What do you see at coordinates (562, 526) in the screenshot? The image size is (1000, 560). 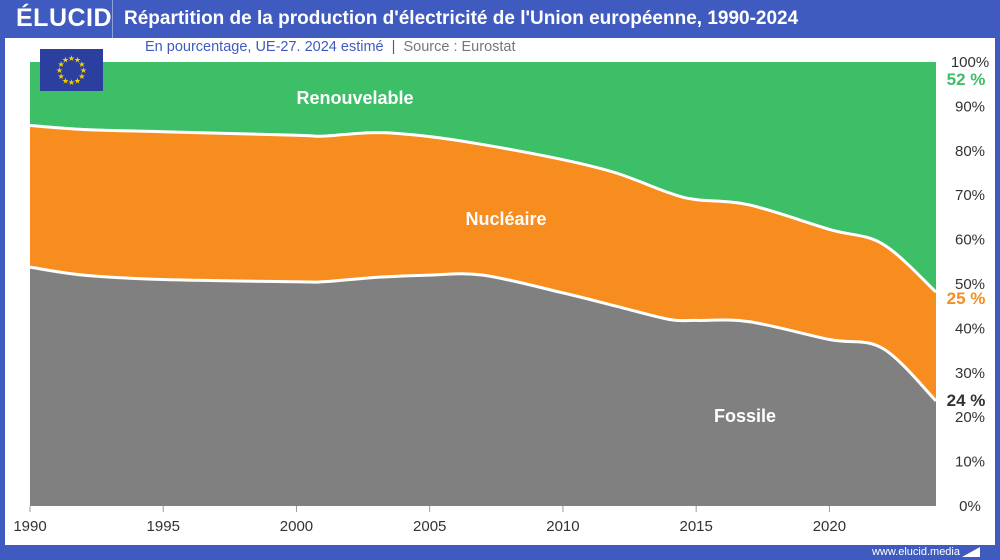 I see `x-tick-label: 2010` at bounding box center [562, 526].